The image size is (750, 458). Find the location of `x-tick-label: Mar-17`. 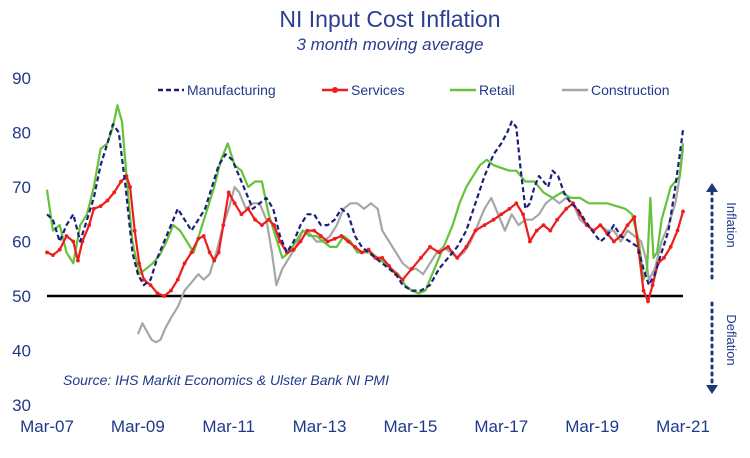

x-tick-label: Mar-17 is located at coordinates (501, 426).